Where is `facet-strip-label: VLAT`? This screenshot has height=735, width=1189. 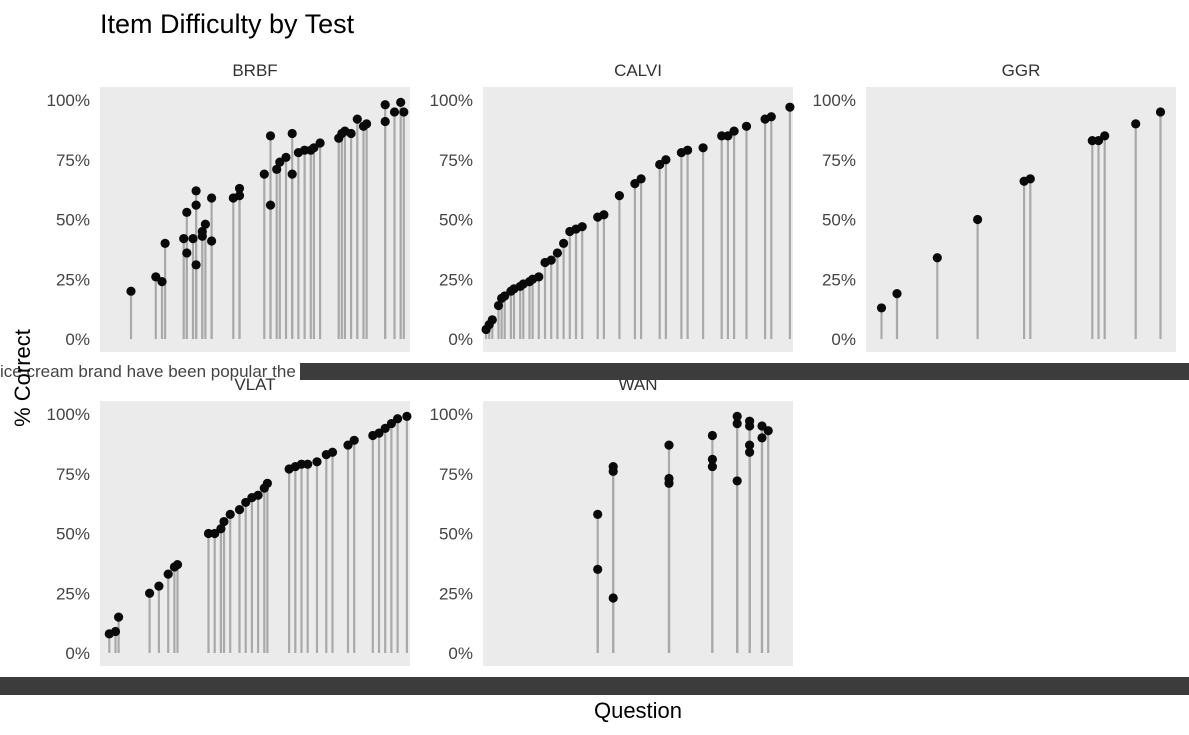
facet-strip-label: VLAT is located at coordinates (254, 384).